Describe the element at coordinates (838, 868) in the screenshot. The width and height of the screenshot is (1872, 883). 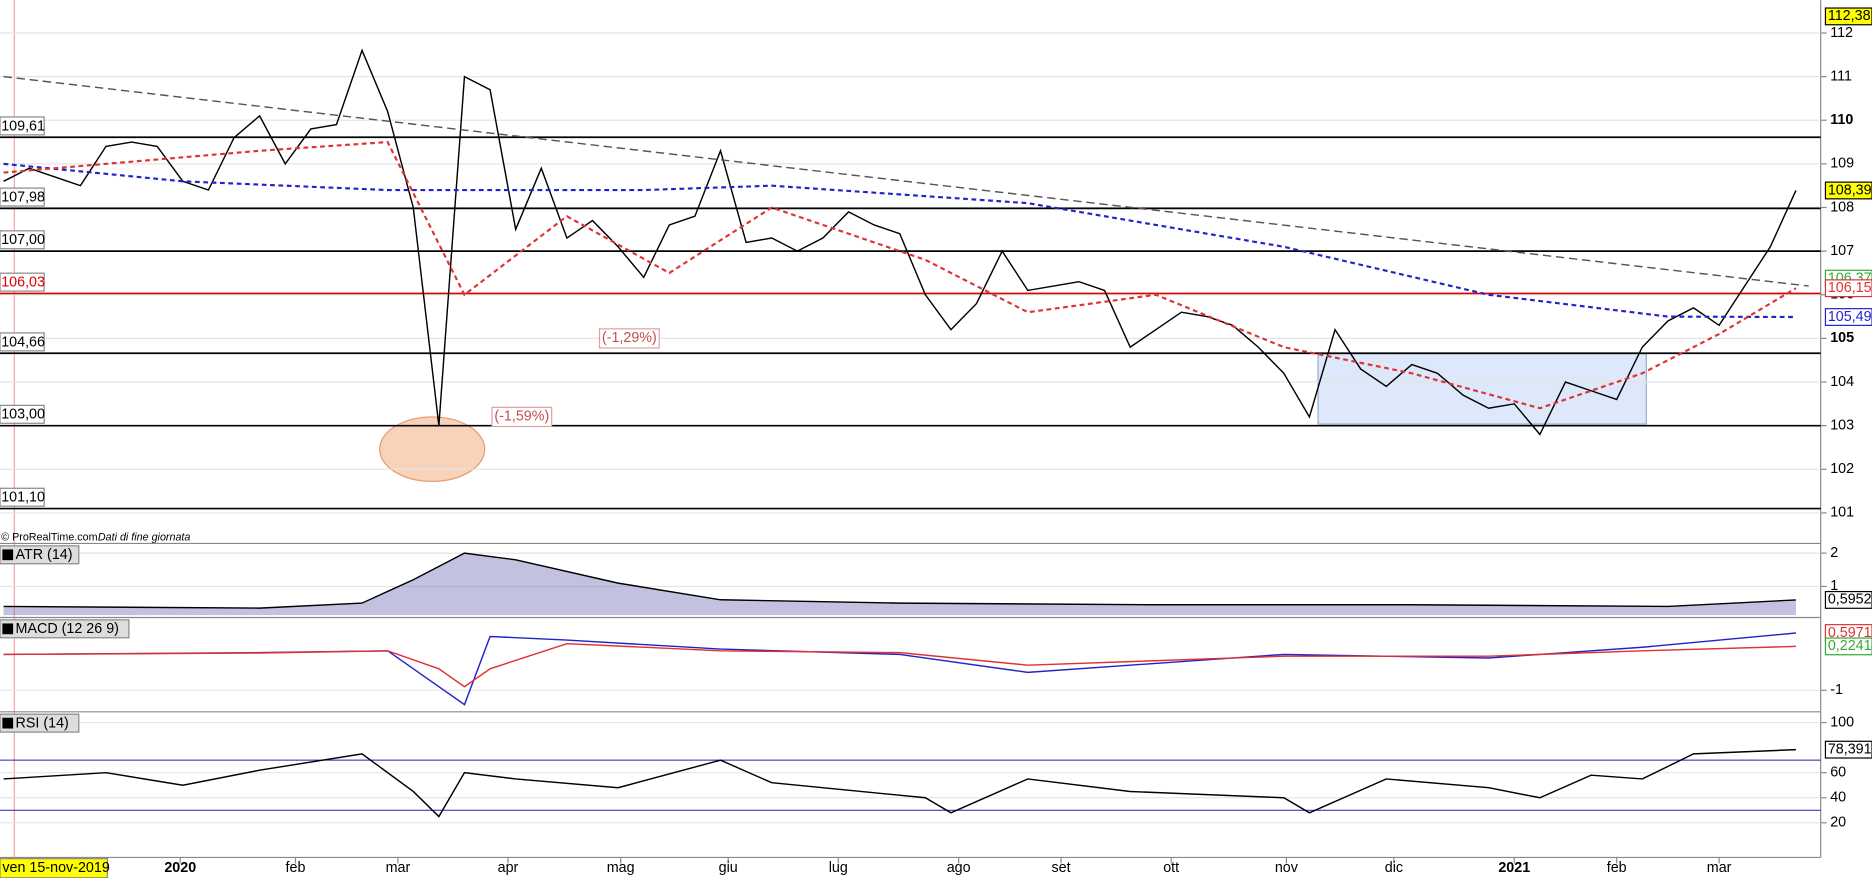
I see `x-tick-label: lug` at that location.